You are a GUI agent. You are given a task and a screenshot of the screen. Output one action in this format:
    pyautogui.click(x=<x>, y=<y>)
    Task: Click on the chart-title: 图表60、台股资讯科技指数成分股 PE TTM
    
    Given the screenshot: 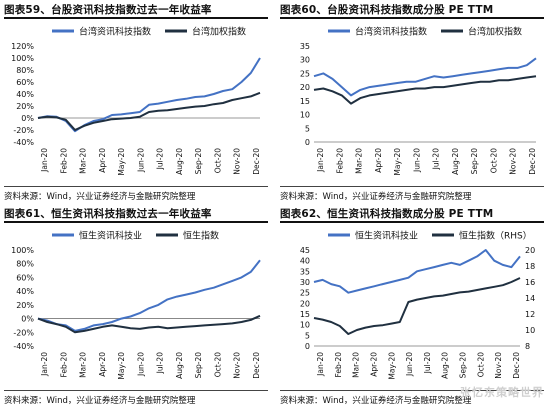 What is the action you would take?
    pyautogui.click(x=387, y=10)
    